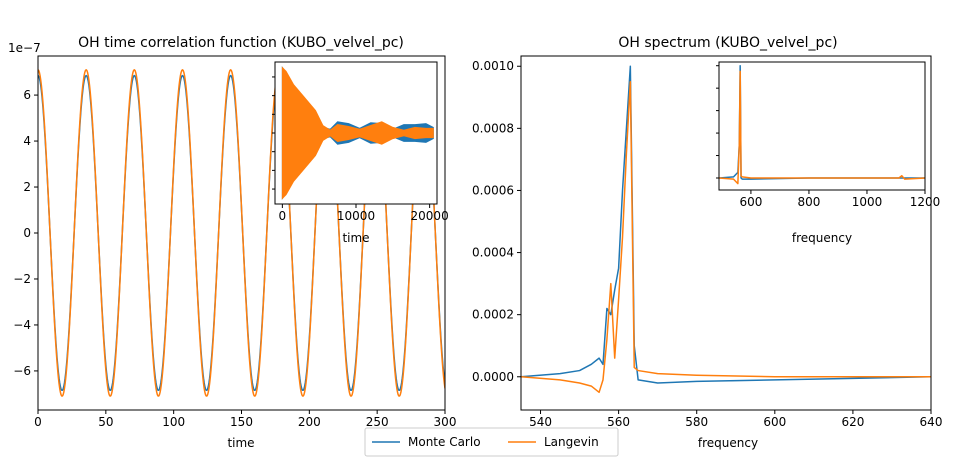 The height and width of the screenshot is (461, 960). What do you see at coordinates (540, 422) in the screenshot?
I see `x-tick-label: 540` at bounding box center [540, 422].